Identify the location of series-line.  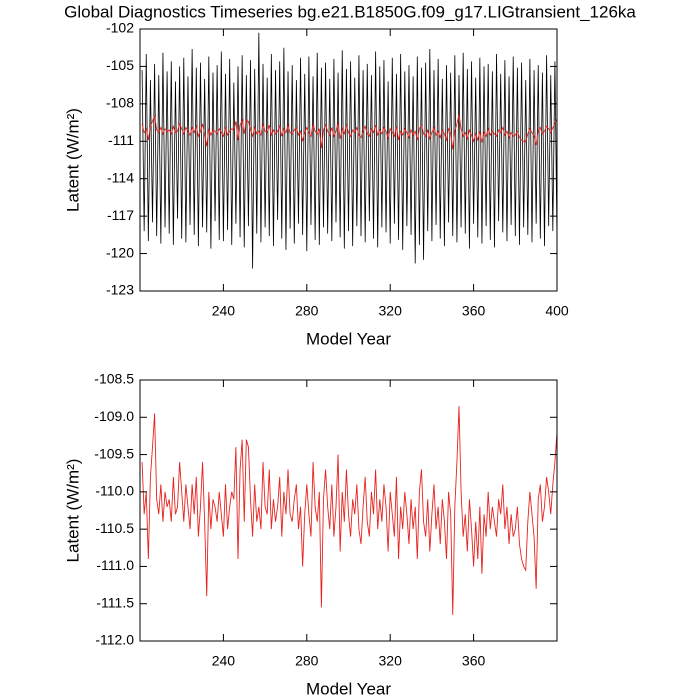
(349, 132).